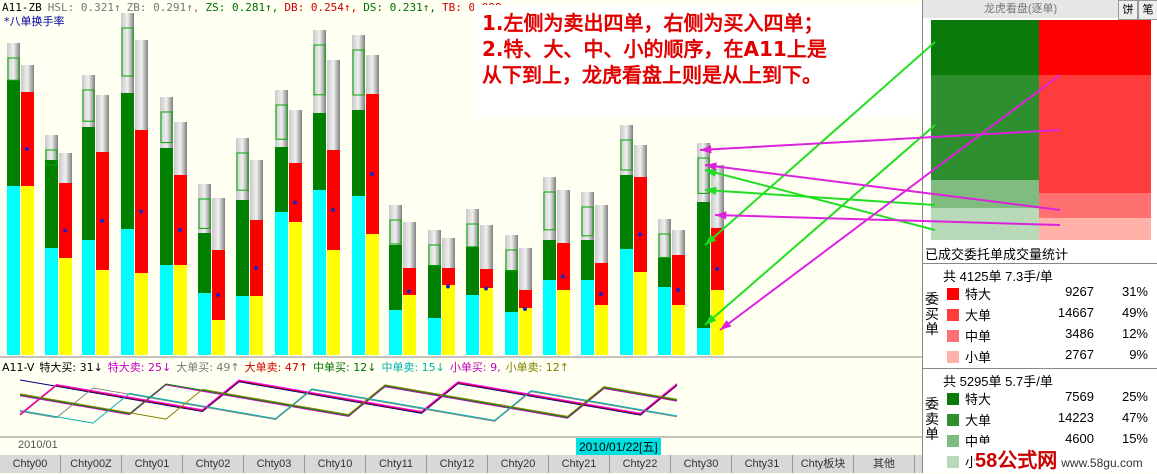 This screenshot has width=1157, height=474. What do you see at coordinates (152, 464) in the screenshot?
I see `tab: Chty01` at bounding box center [152, 464].